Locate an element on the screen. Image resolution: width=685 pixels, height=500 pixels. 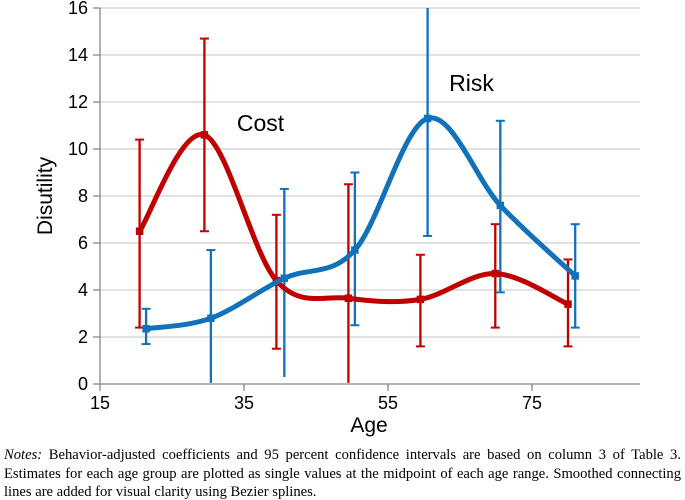
x-tick-label: 35 is located at coordinates (244, 403).